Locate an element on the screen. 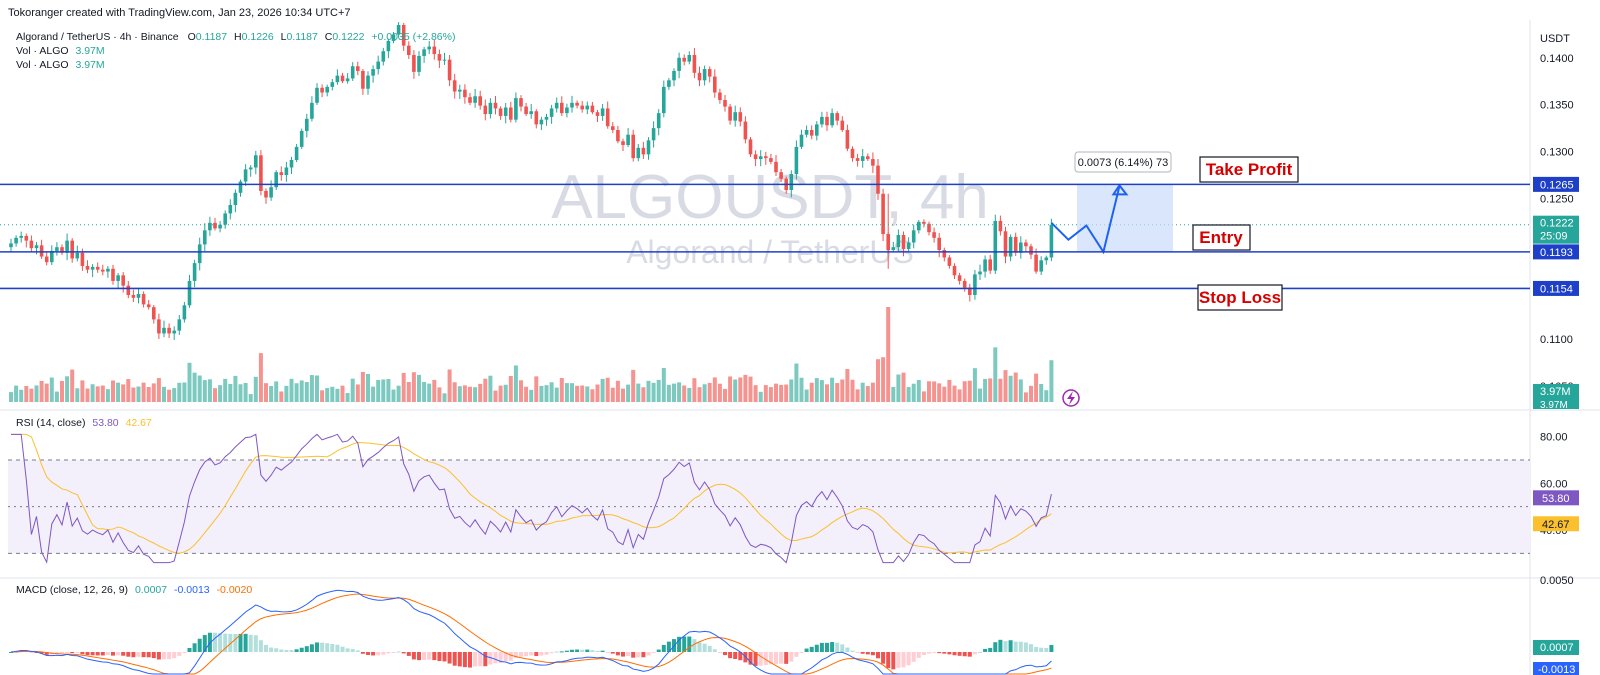 The image size is (1600, 675). rsi-ma-line is located at coordinates (531, 493).